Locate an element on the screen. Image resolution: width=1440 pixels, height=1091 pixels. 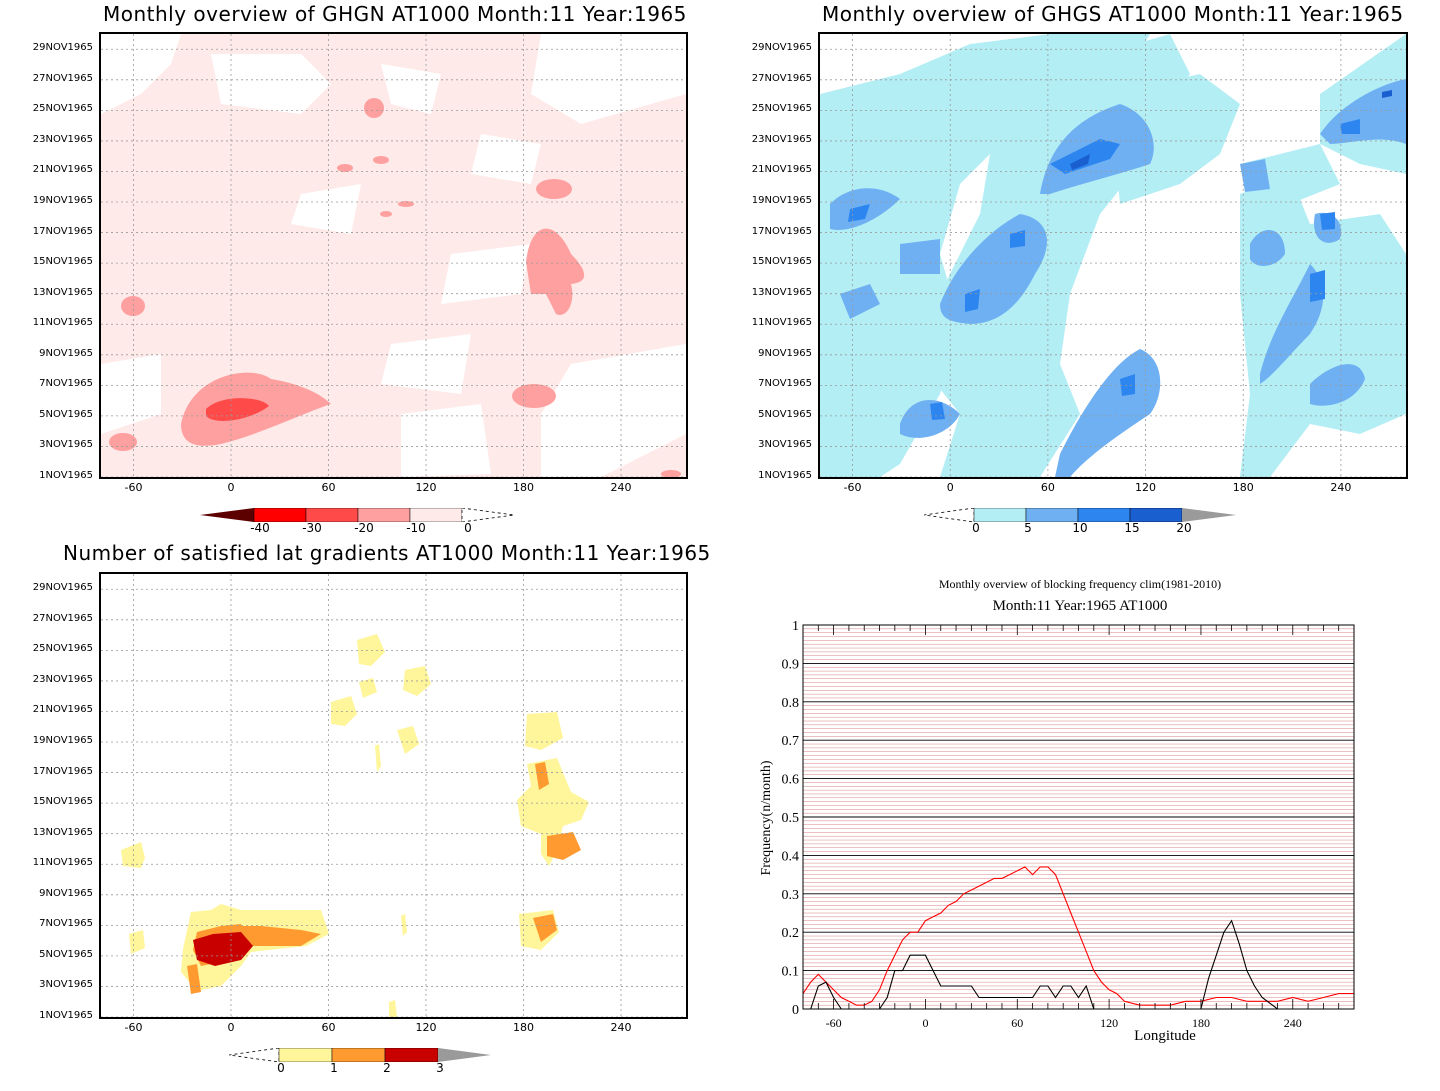
gradients-y-tick-label: 13NOV1965 is located at coordinates (62, 832).